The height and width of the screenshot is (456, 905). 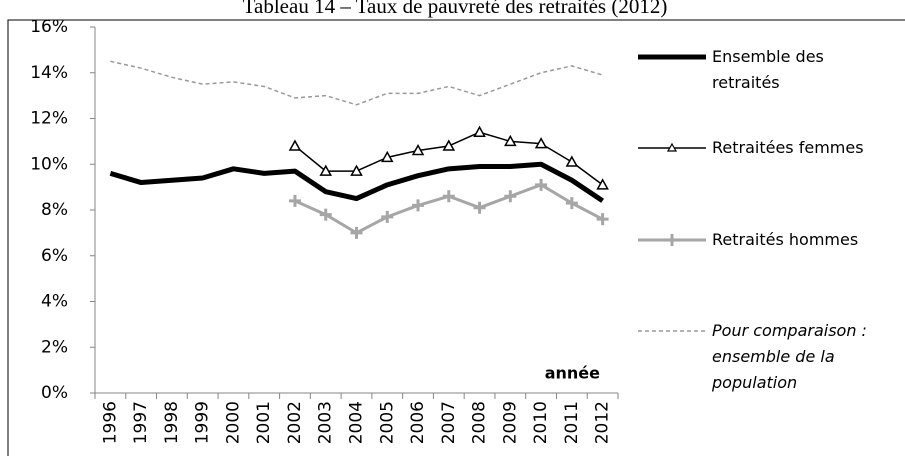 I want to click on x-tick-label: 2010, so click(x=541, y=422).